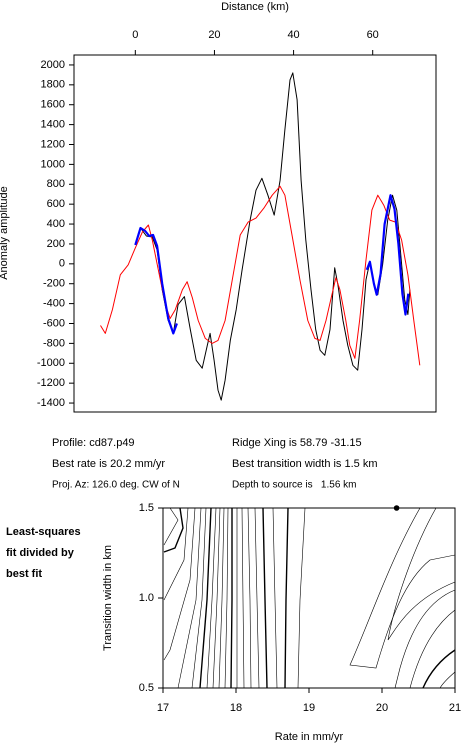 Image resolution: width=467 pixels, height=745 pixels. What do you see at coordinates (53, 85) in the screenshot?
I see `y-tick-label: 1800` at bounding box center [53, 85].